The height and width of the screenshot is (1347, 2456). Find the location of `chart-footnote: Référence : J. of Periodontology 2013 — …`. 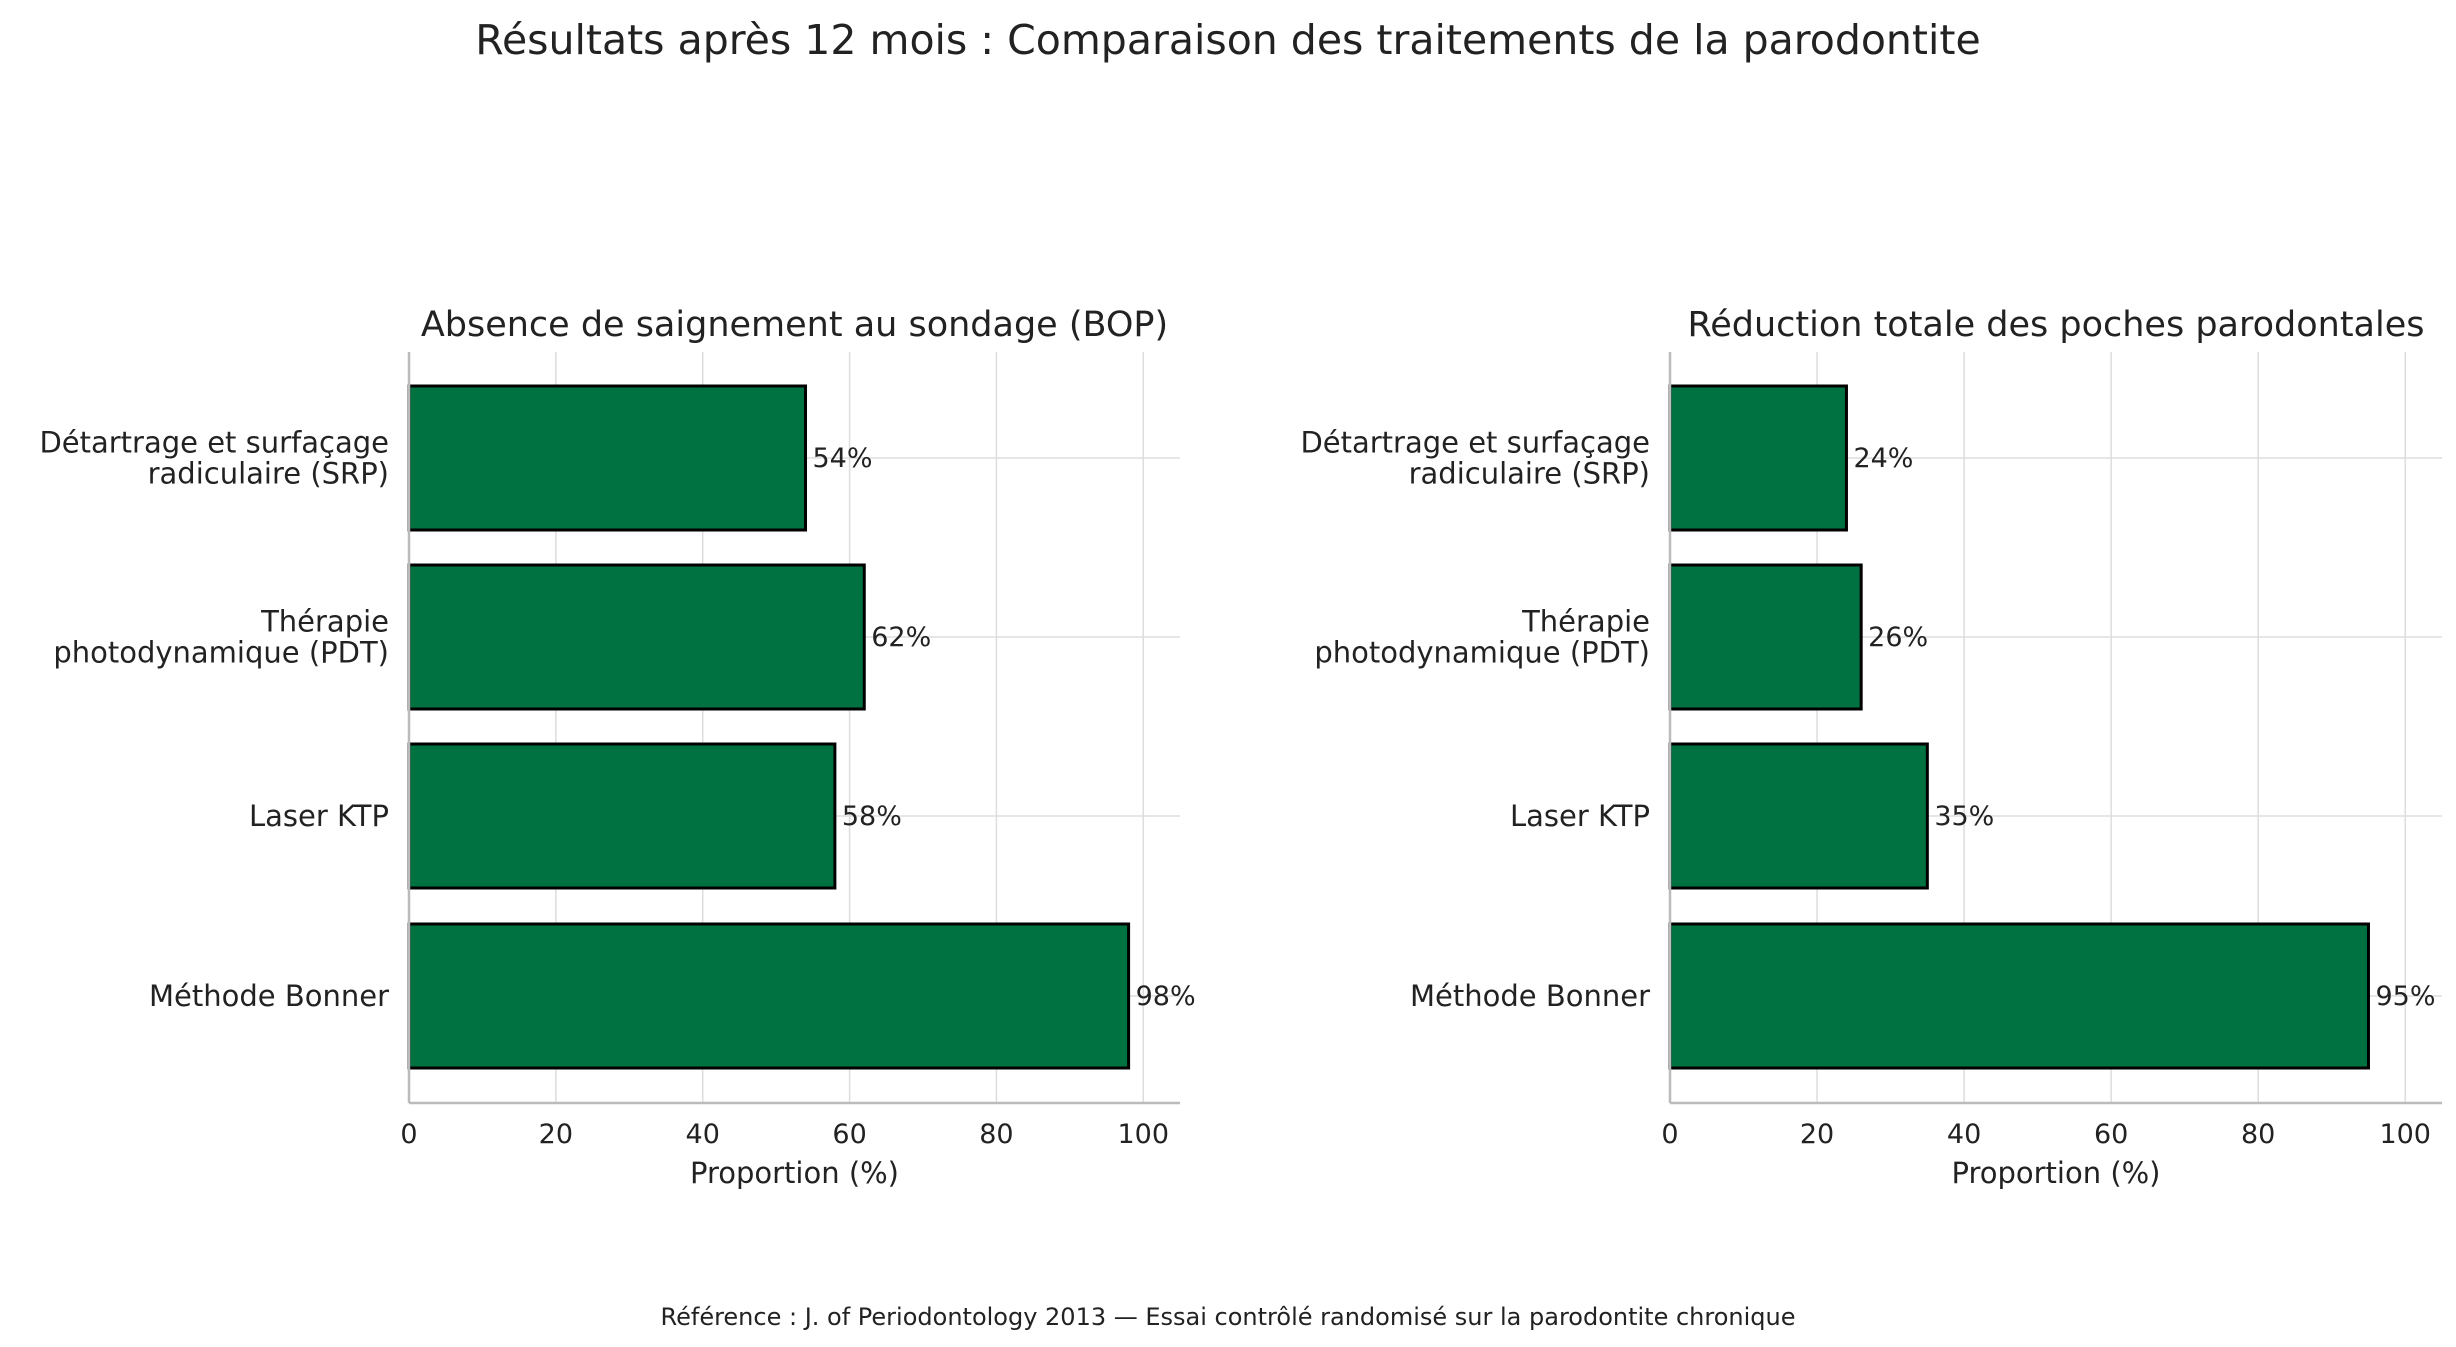

chart-footnote: Référence : J. of Periodontology 2013 — … is located at coordinates (1228, 1317).